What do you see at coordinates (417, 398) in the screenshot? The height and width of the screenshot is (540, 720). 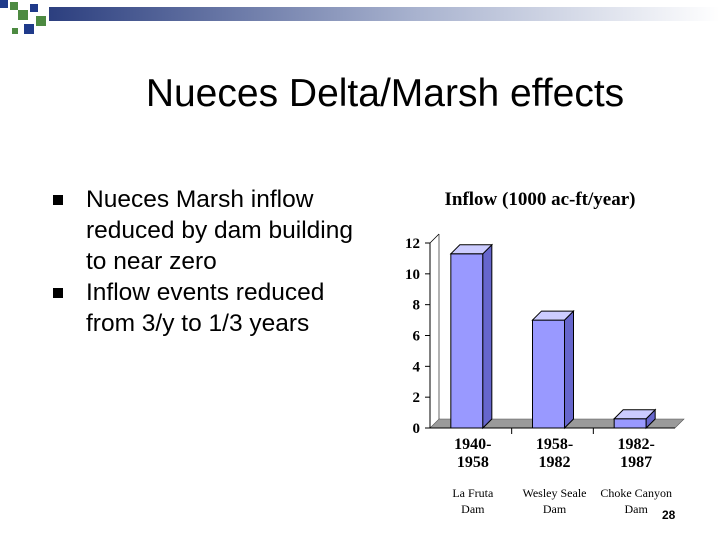 I see `y-tick-label: 2` at bounding box center [417, 398].